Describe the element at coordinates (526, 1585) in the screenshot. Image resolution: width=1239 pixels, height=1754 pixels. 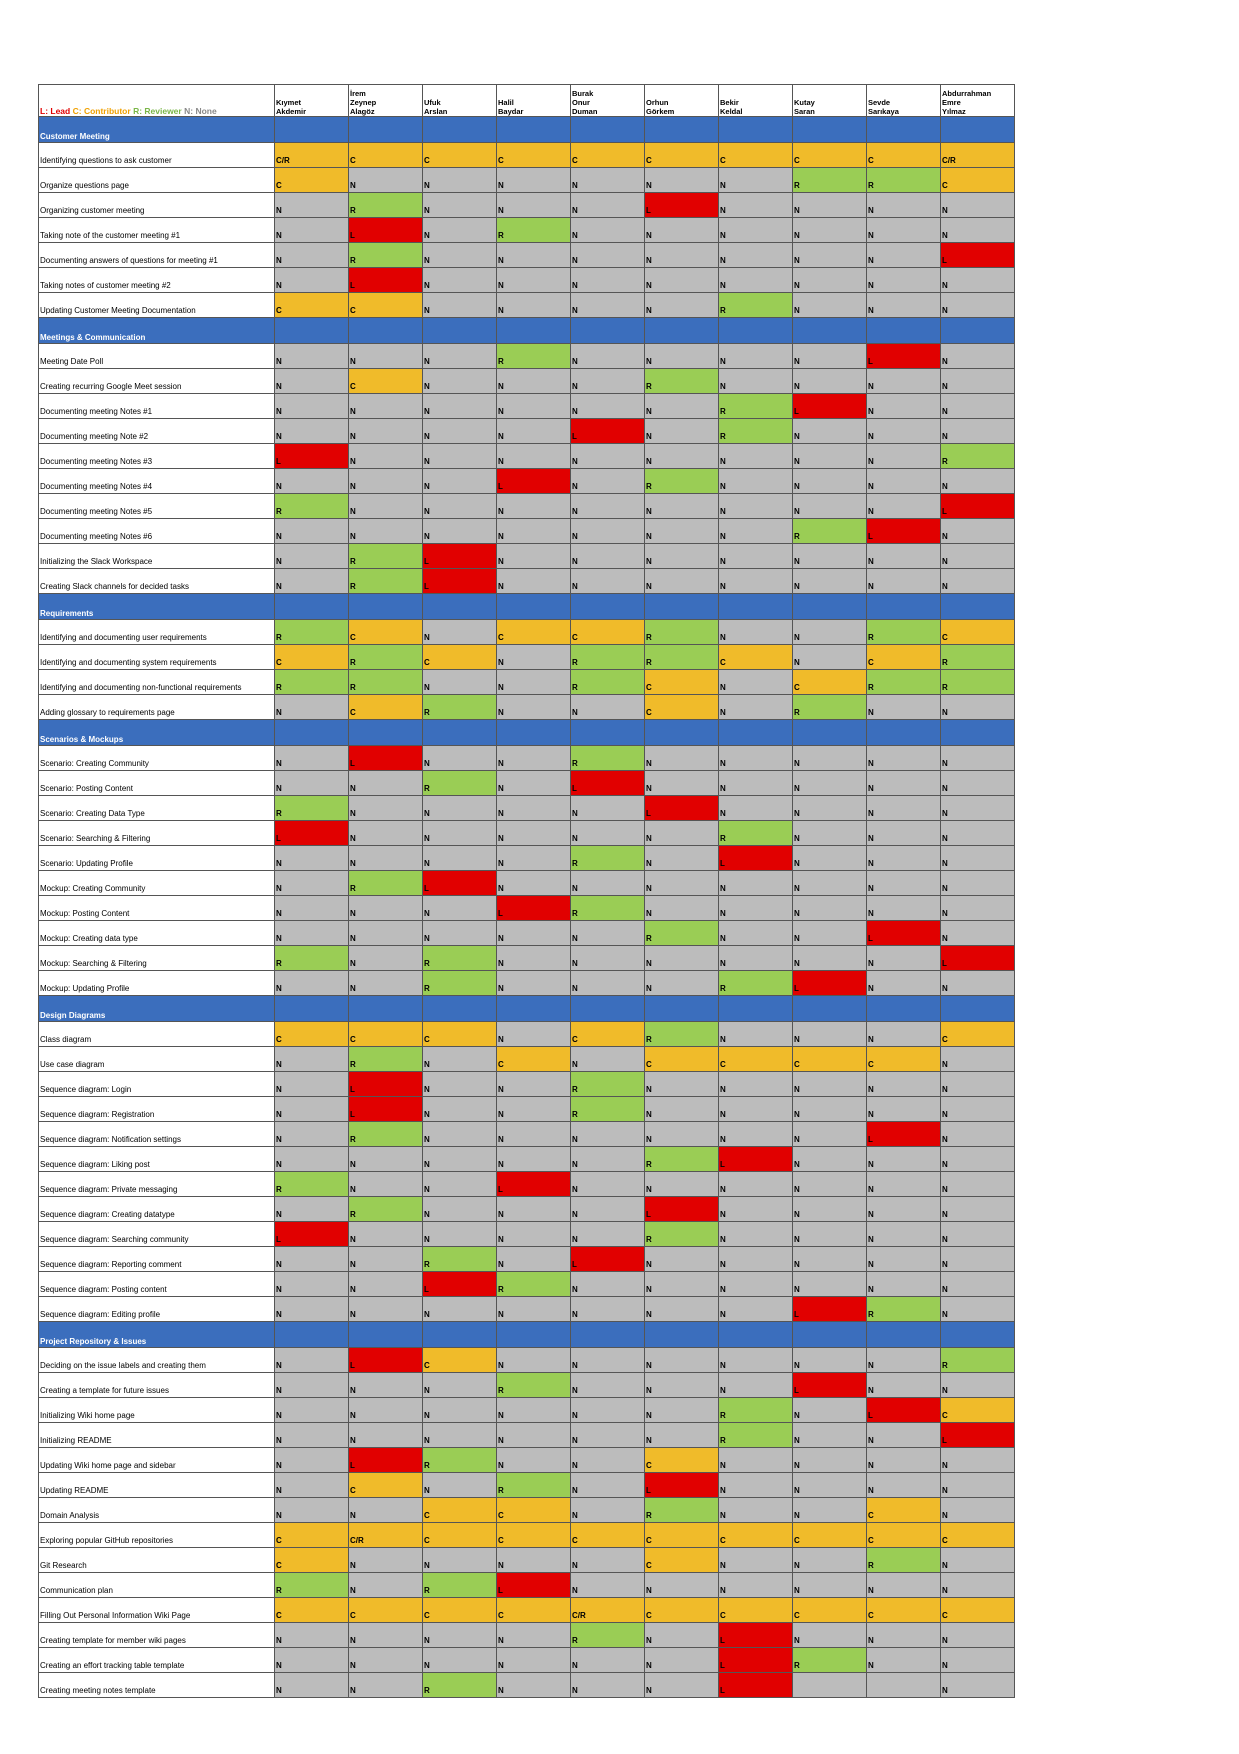
I see `task-row: Communication plan R N R L N N N N N N` at that location.